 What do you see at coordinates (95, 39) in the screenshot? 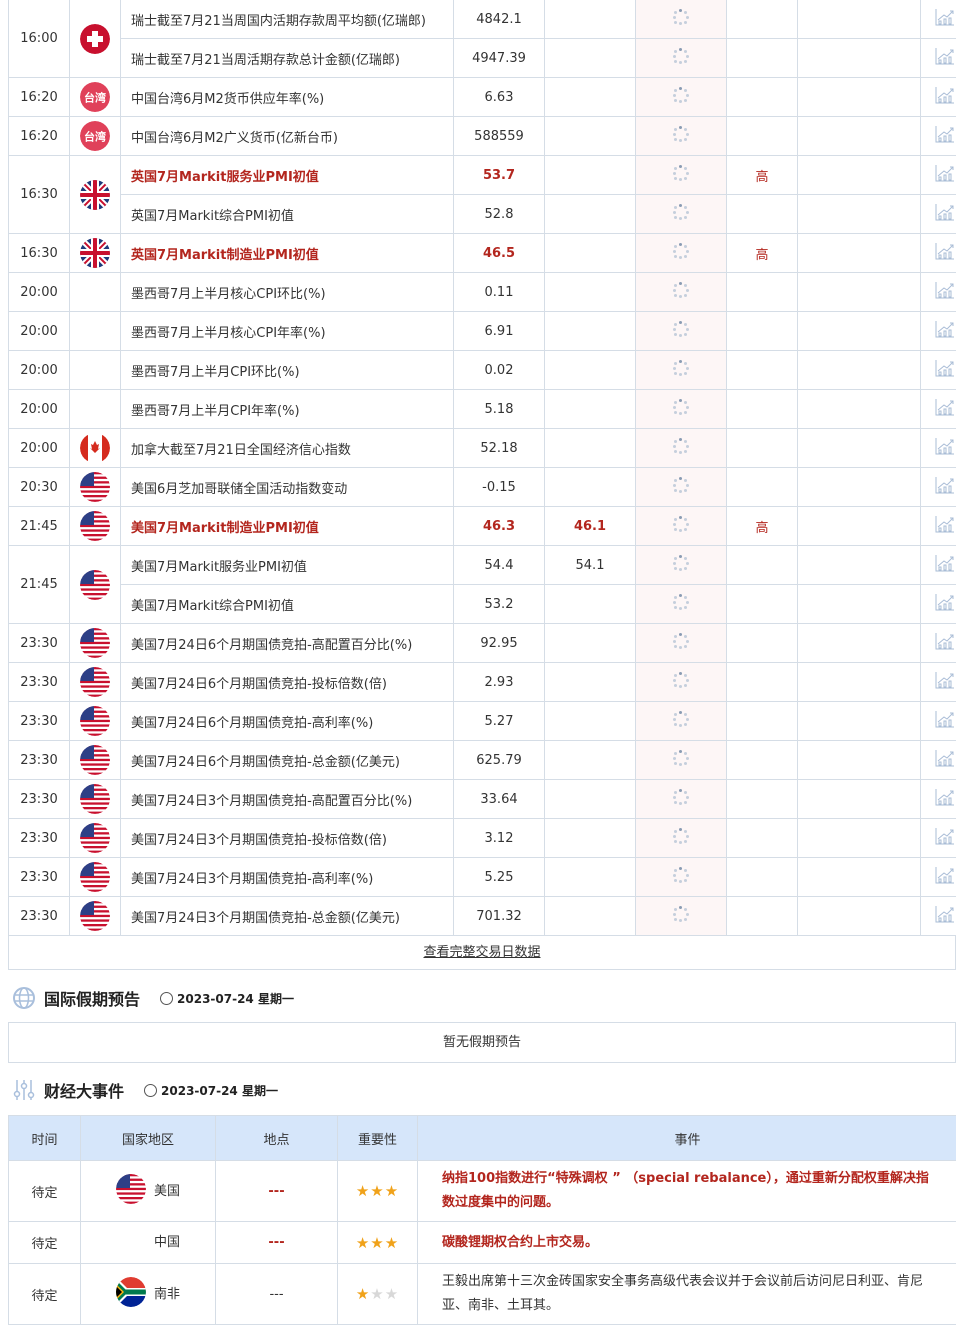
I see `switzerland-flag-icon` at bounding box center [95, 39].